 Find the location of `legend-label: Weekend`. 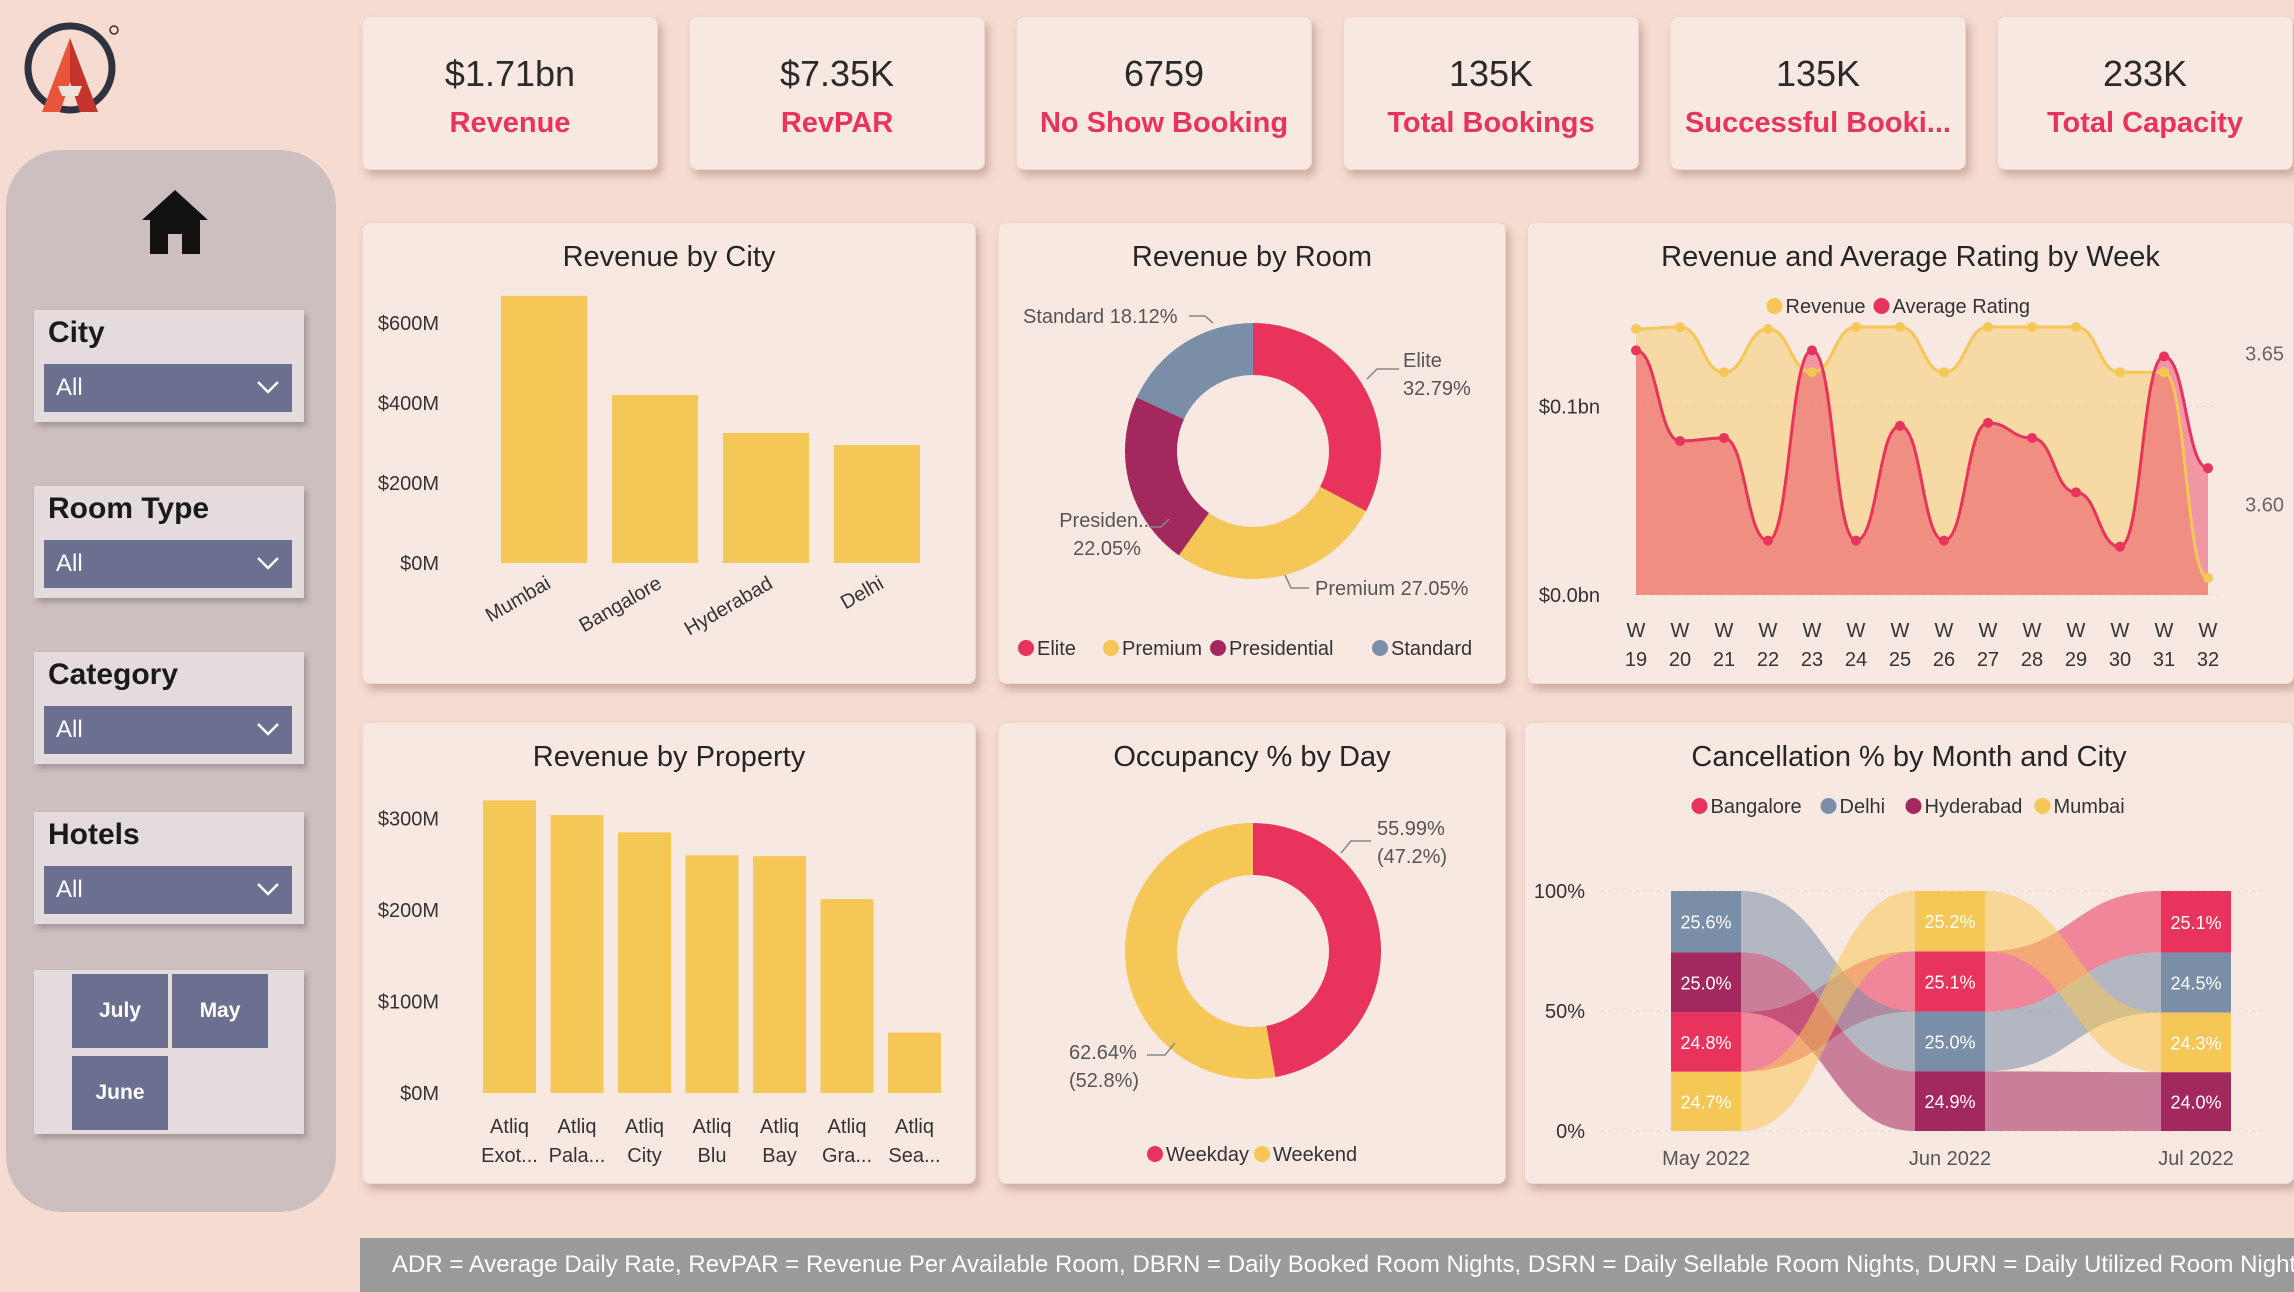

legend-label: Weekend is located at coordinates (1315, 1155).